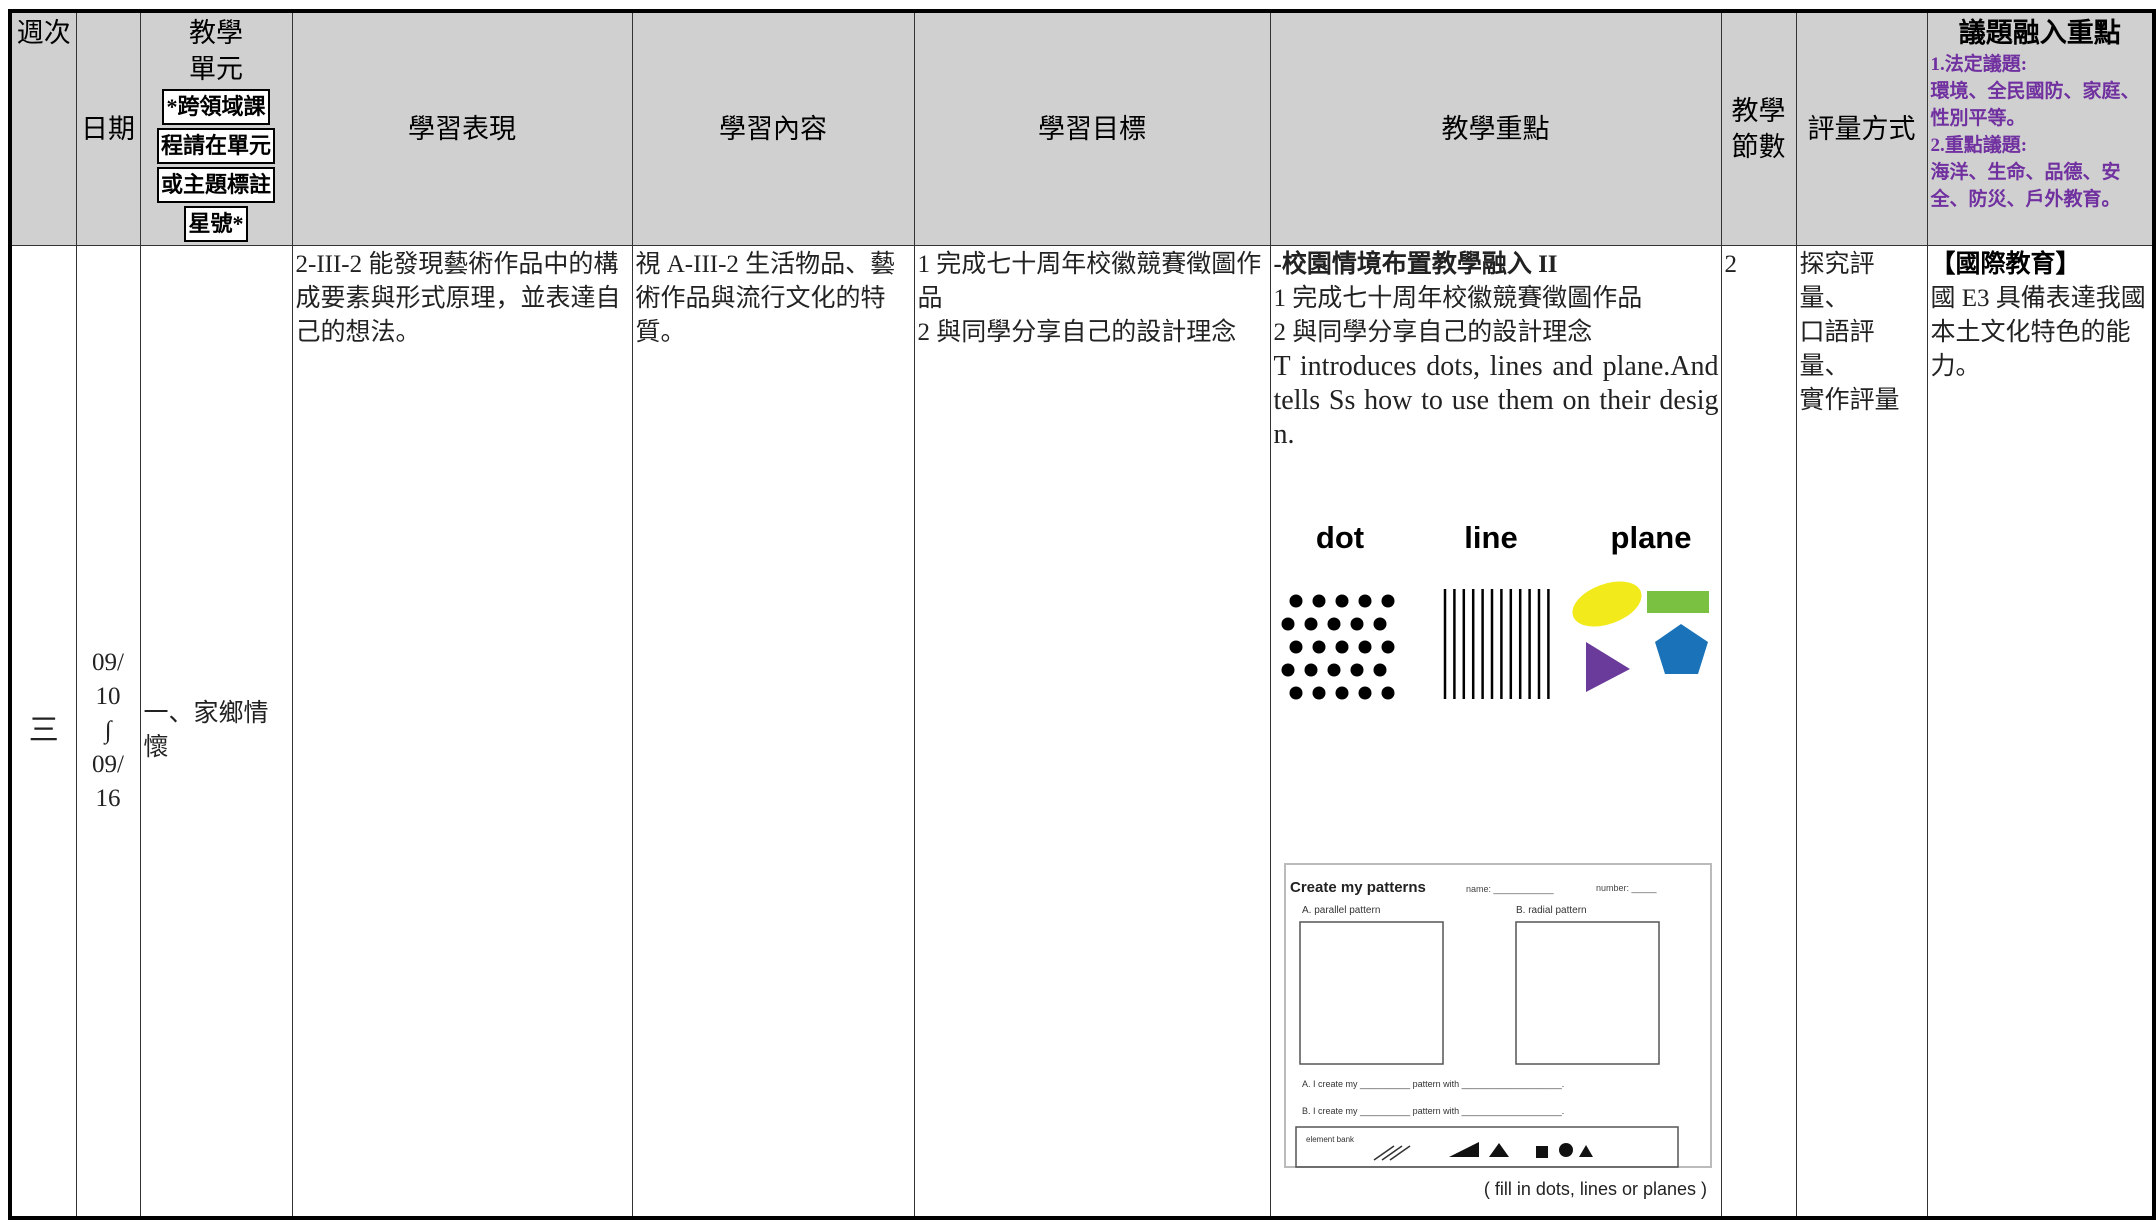  What do you see at coordinates (1627, 888) in the screenshot?
I see `worksheet-number: number: _____` at bounding box center [1627, 888].